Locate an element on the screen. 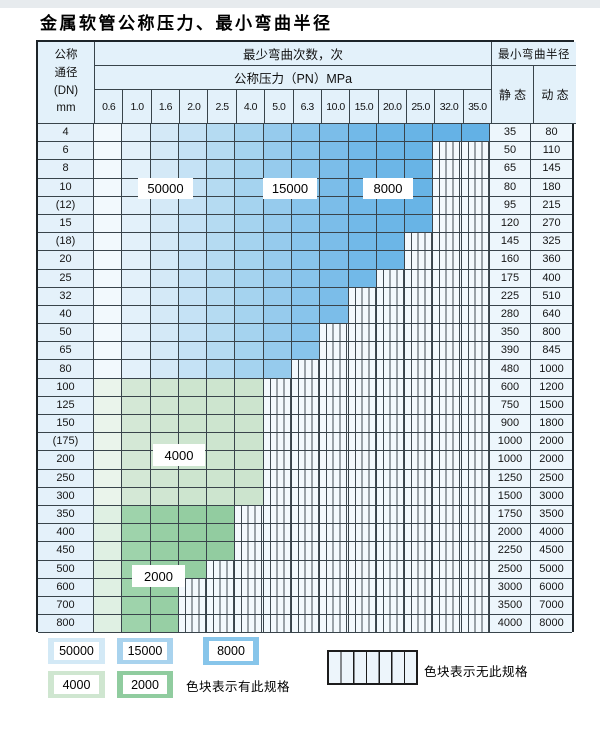 The width and height of the screenshot is (600, 743). dynamic-radius-cell: 510 is located at coordinates (551, 296).